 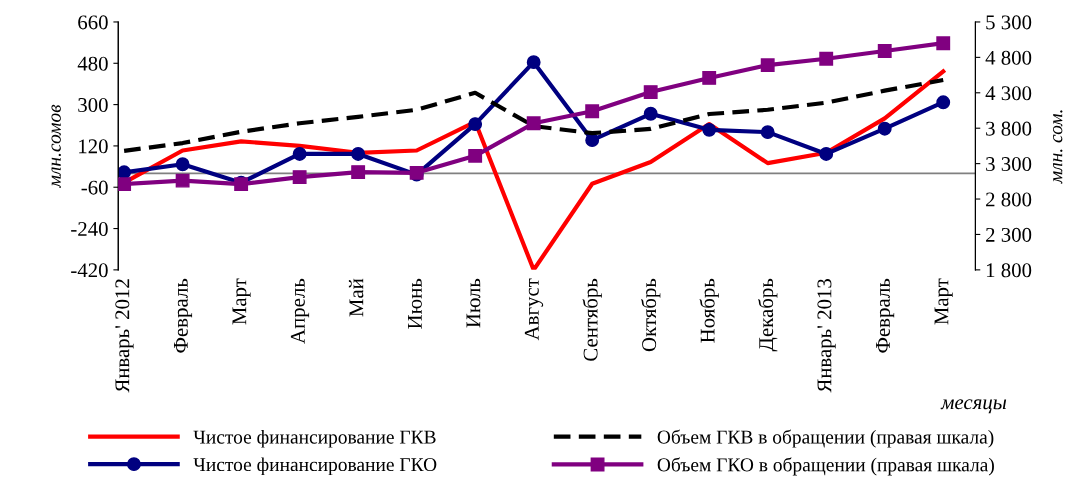 What do you see at coordinates (1009, 128) in the screenshot?
I see `y2-tick-label: 3 800` at bounding box center [1009, 128].